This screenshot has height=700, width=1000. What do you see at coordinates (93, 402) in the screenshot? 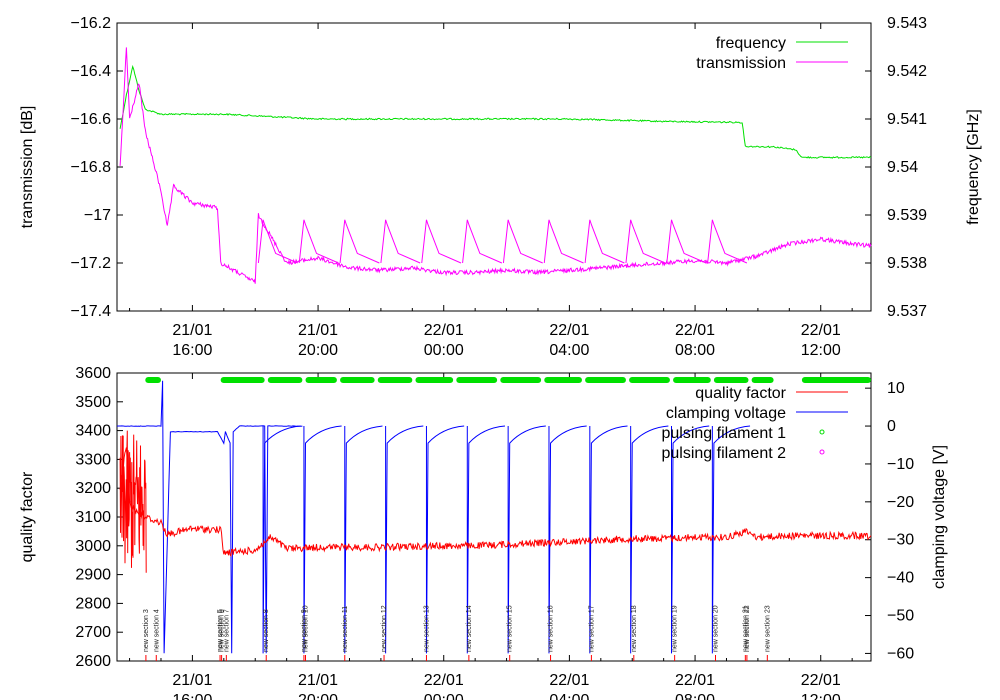
I see `y-tick-label: 3500` at bounding box center [93, 402].